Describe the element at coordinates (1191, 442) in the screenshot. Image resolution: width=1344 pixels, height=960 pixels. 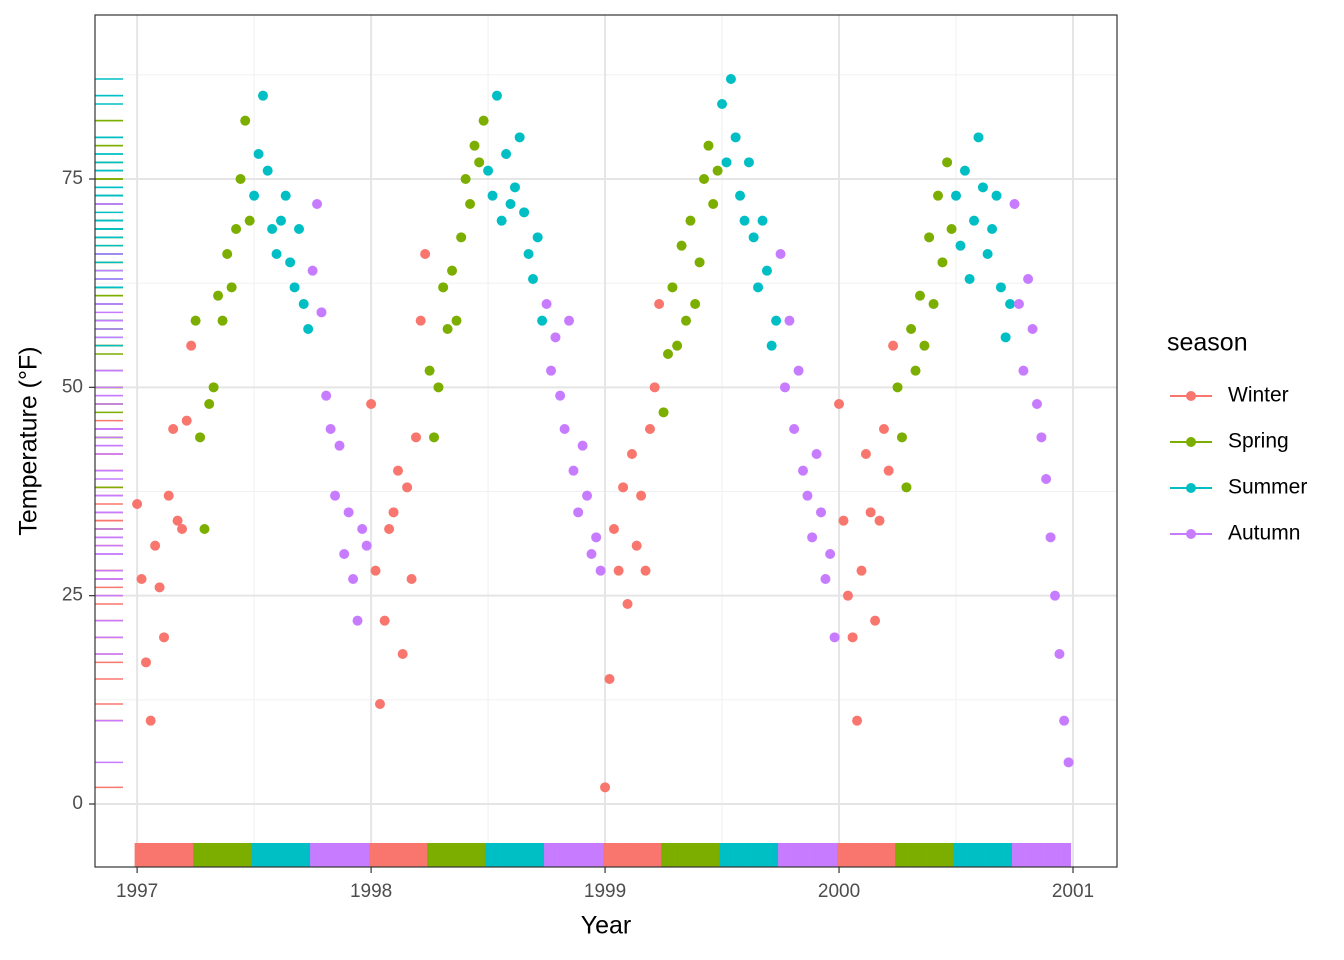
I see `legend-key-point` at that location.